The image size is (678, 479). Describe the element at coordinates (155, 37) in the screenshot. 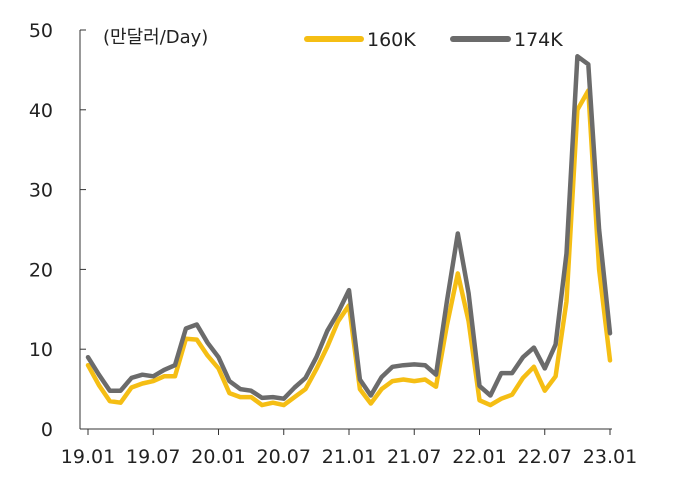

I see `unit-label: (만달러/Day)` at that location.